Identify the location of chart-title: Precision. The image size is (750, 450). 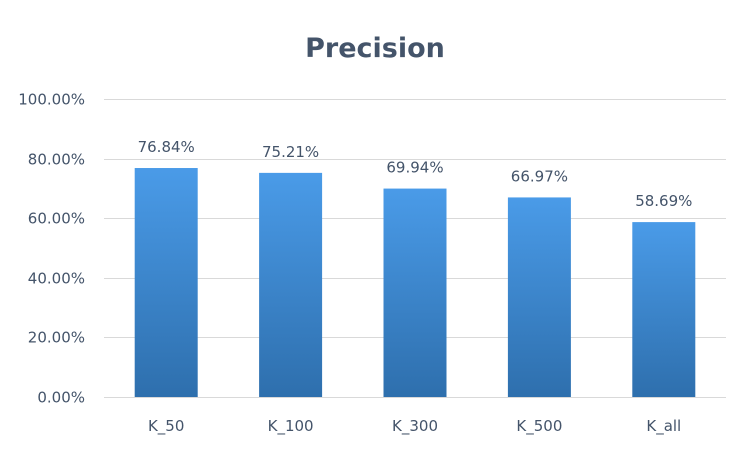
(375, 48).